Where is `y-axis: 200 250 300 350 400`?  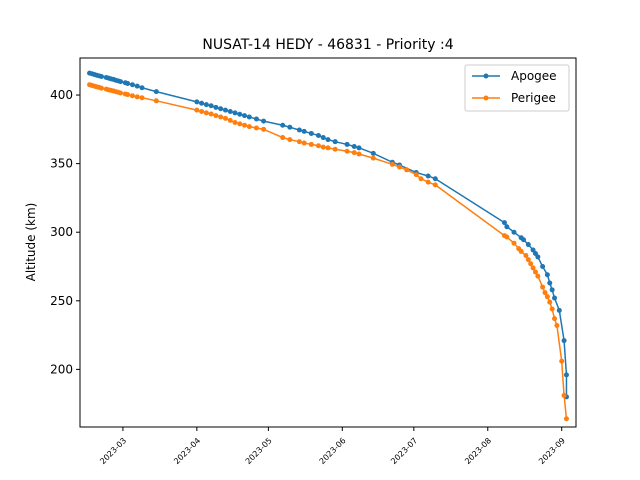
y-axis: 200 250 300 350 400 is located at coordinates (65, 232).